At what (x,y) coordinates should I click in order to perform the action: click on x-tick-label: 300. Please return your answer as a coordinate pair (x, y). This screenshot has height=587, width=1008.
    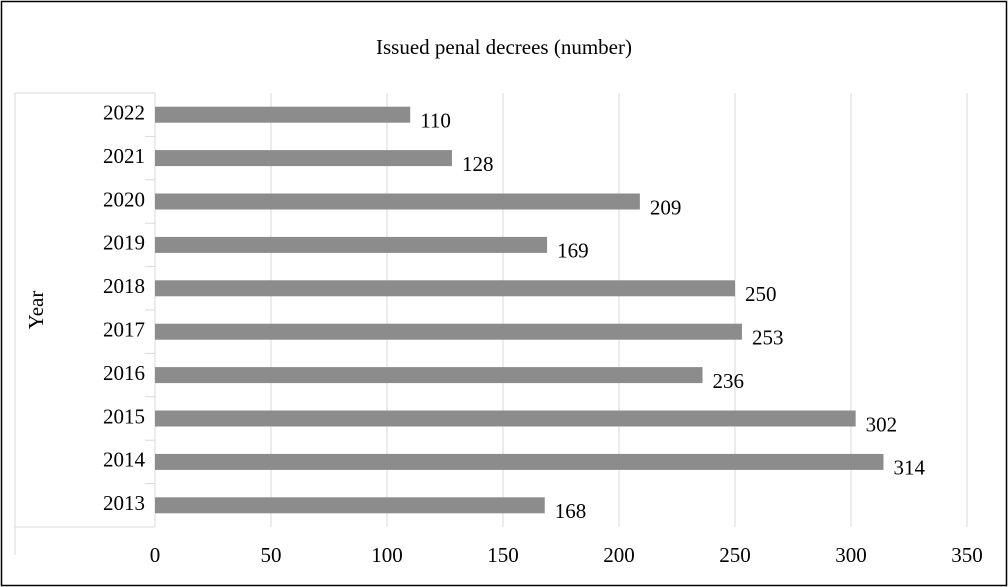
    Looking at the image, I should click on (851, 555).